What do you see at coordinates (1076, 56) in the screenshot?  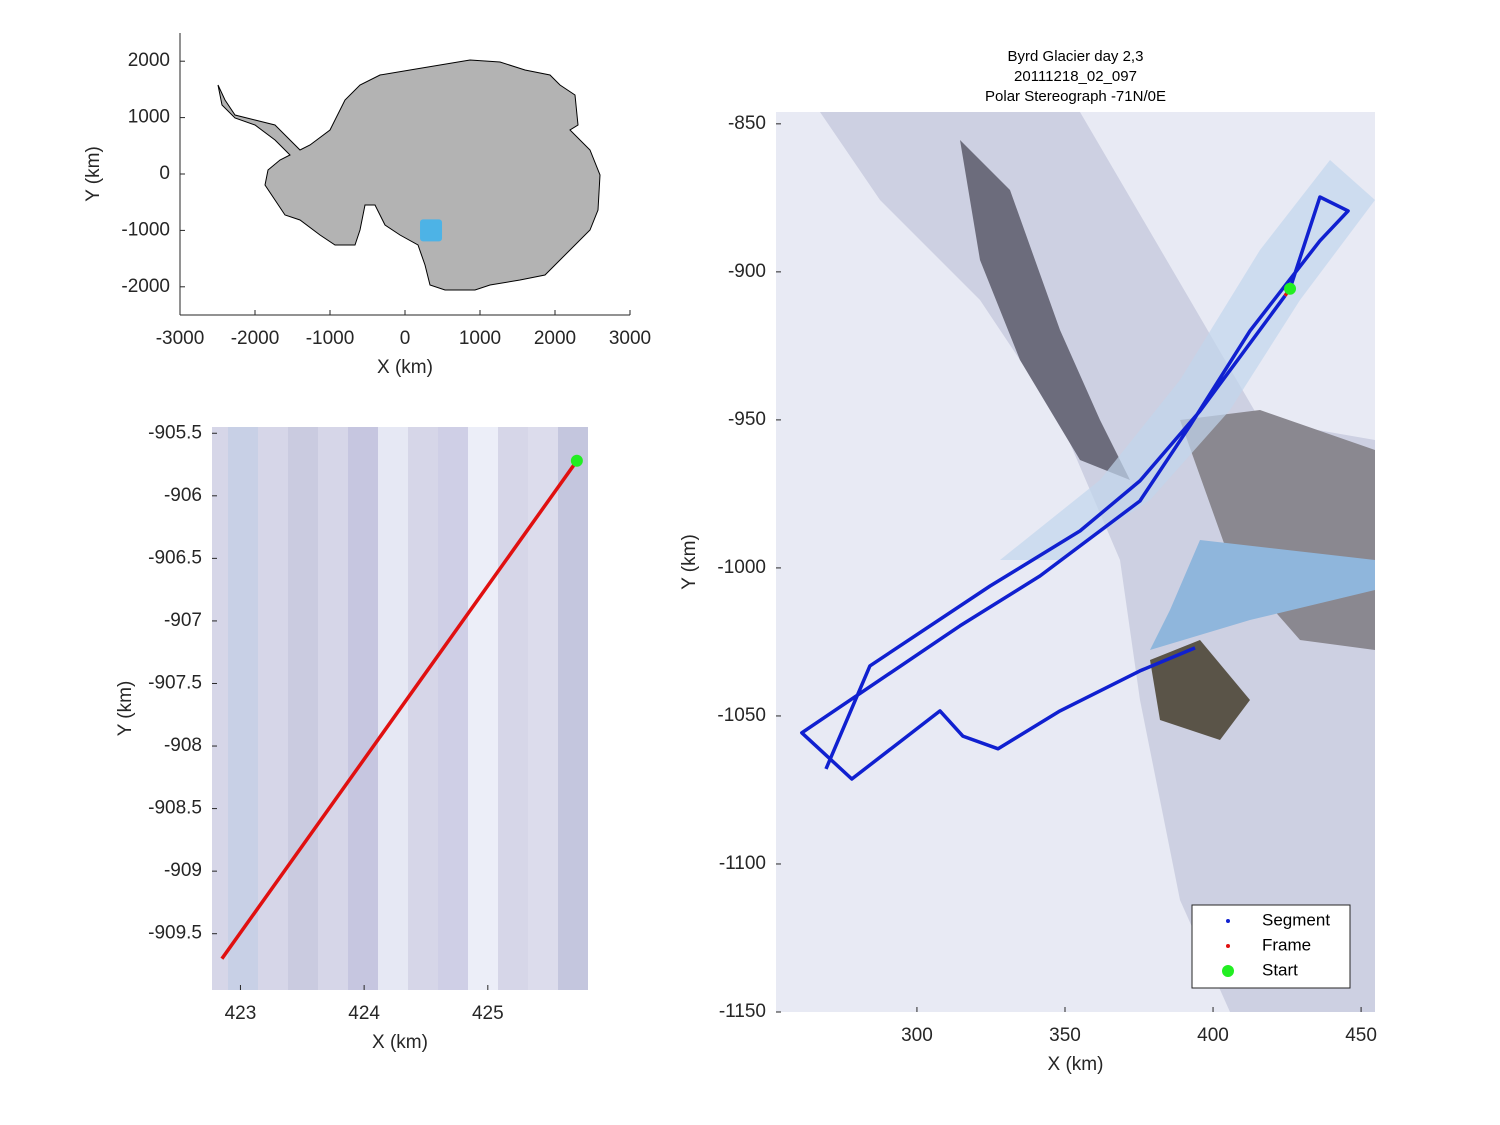 I see `chart-title: Byrd Glacier day 2,3` at bounding box center [1076, 56].